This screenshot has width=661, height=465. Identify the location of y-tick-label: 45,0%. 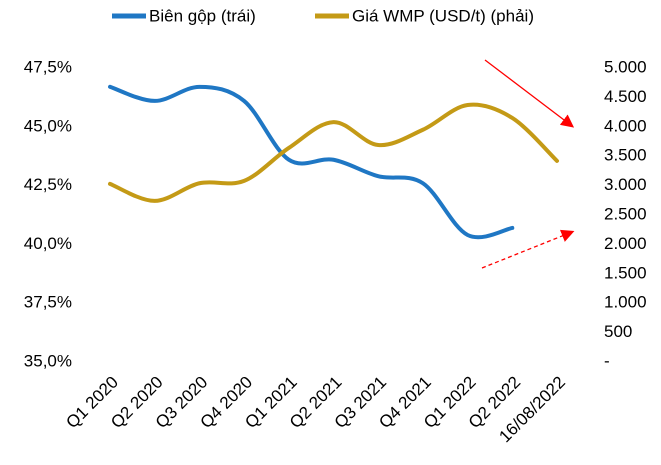
(48, 125).